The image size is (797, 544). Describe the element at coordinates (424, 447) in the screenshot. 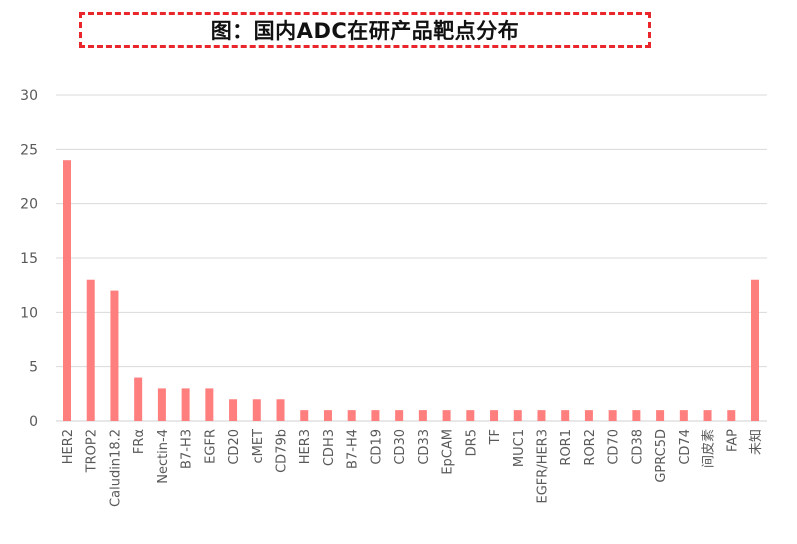

I see `x-tick-label: CD33` at that location.